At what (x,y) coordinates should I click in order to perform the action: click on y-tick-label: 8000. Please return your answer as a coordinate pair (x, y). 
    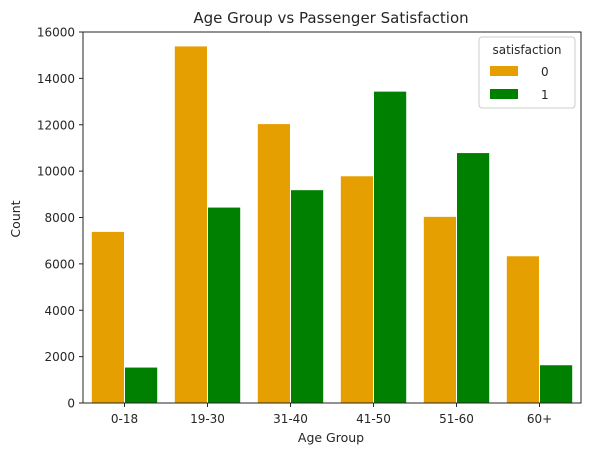
    Looking at the image, I should click on (59, 218).